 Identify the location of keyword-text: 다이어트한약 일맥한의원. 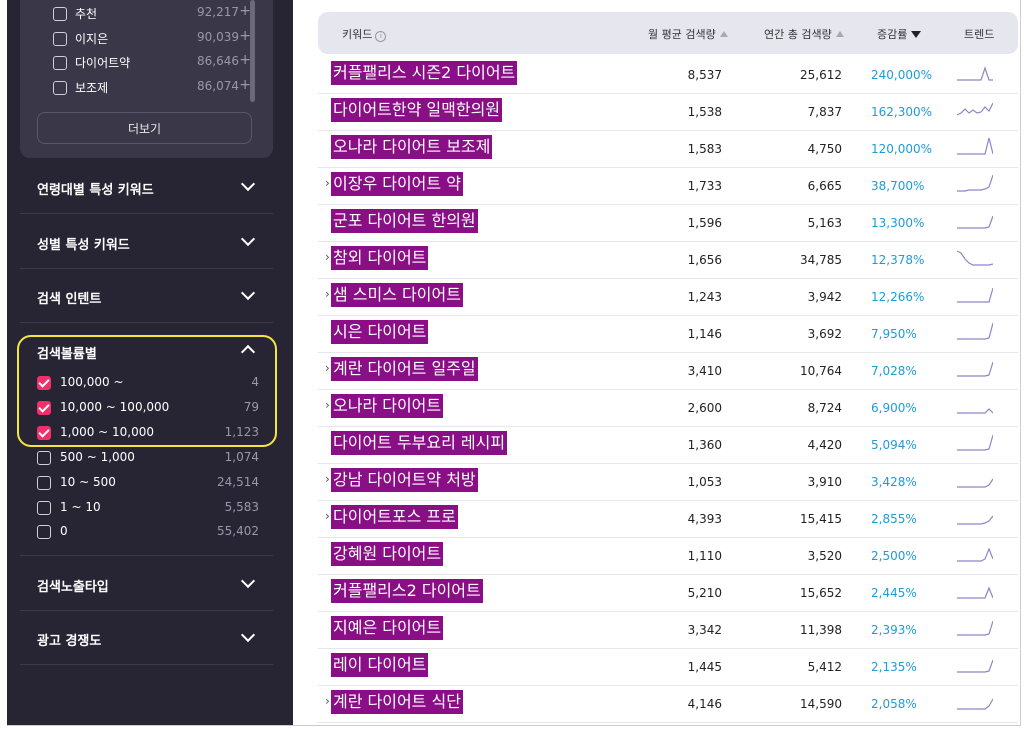
(417, 110).